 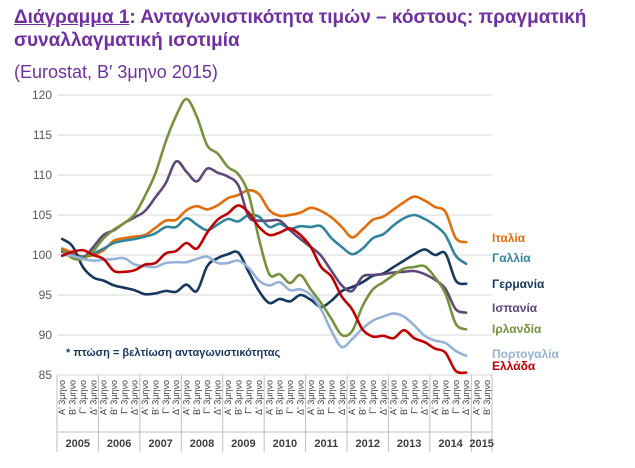 What do you see at coordinates (509, 238) in the screenshot?
I see `series-label-Ιταλία: Ιταλία` at bounding box center [509, 238].